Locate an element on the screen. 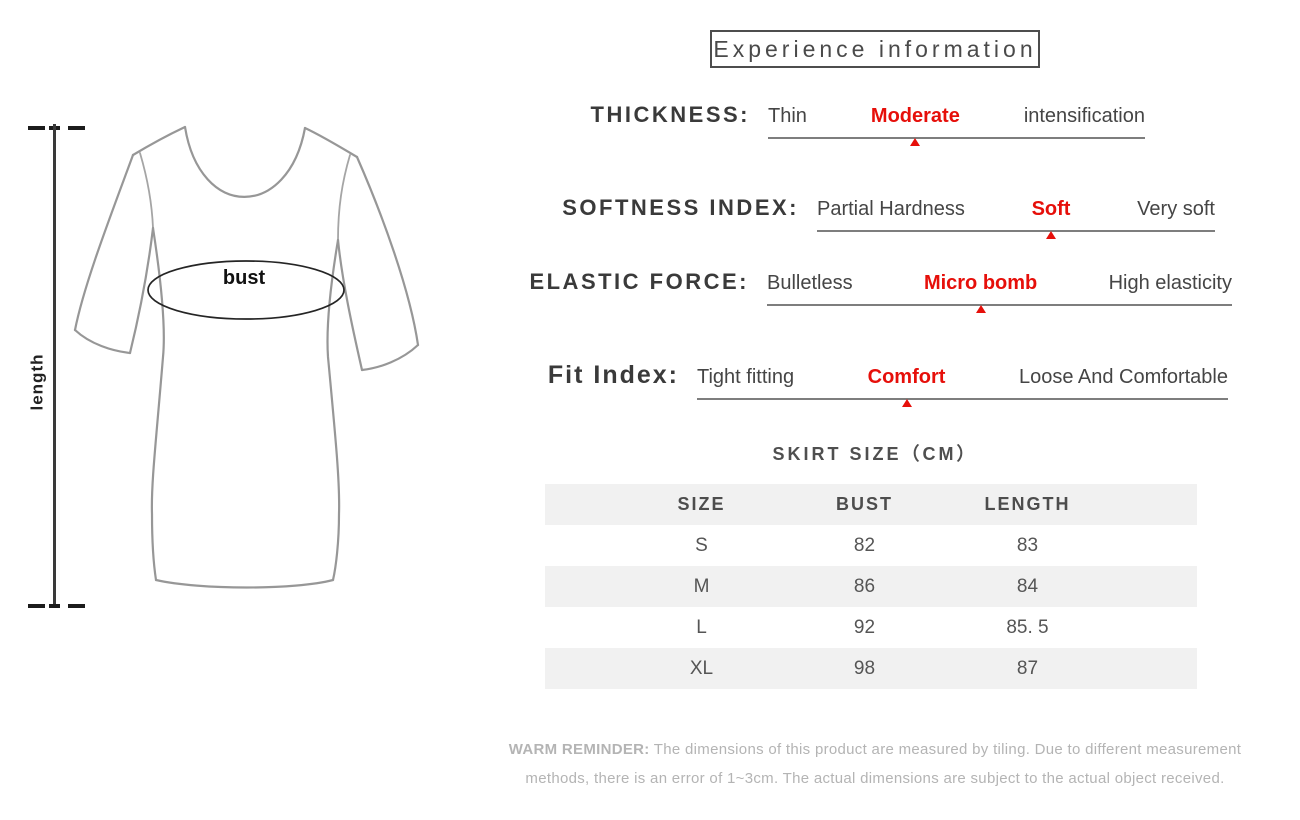  table-row-s: S 82 83 is located at coordinates (871, 545).